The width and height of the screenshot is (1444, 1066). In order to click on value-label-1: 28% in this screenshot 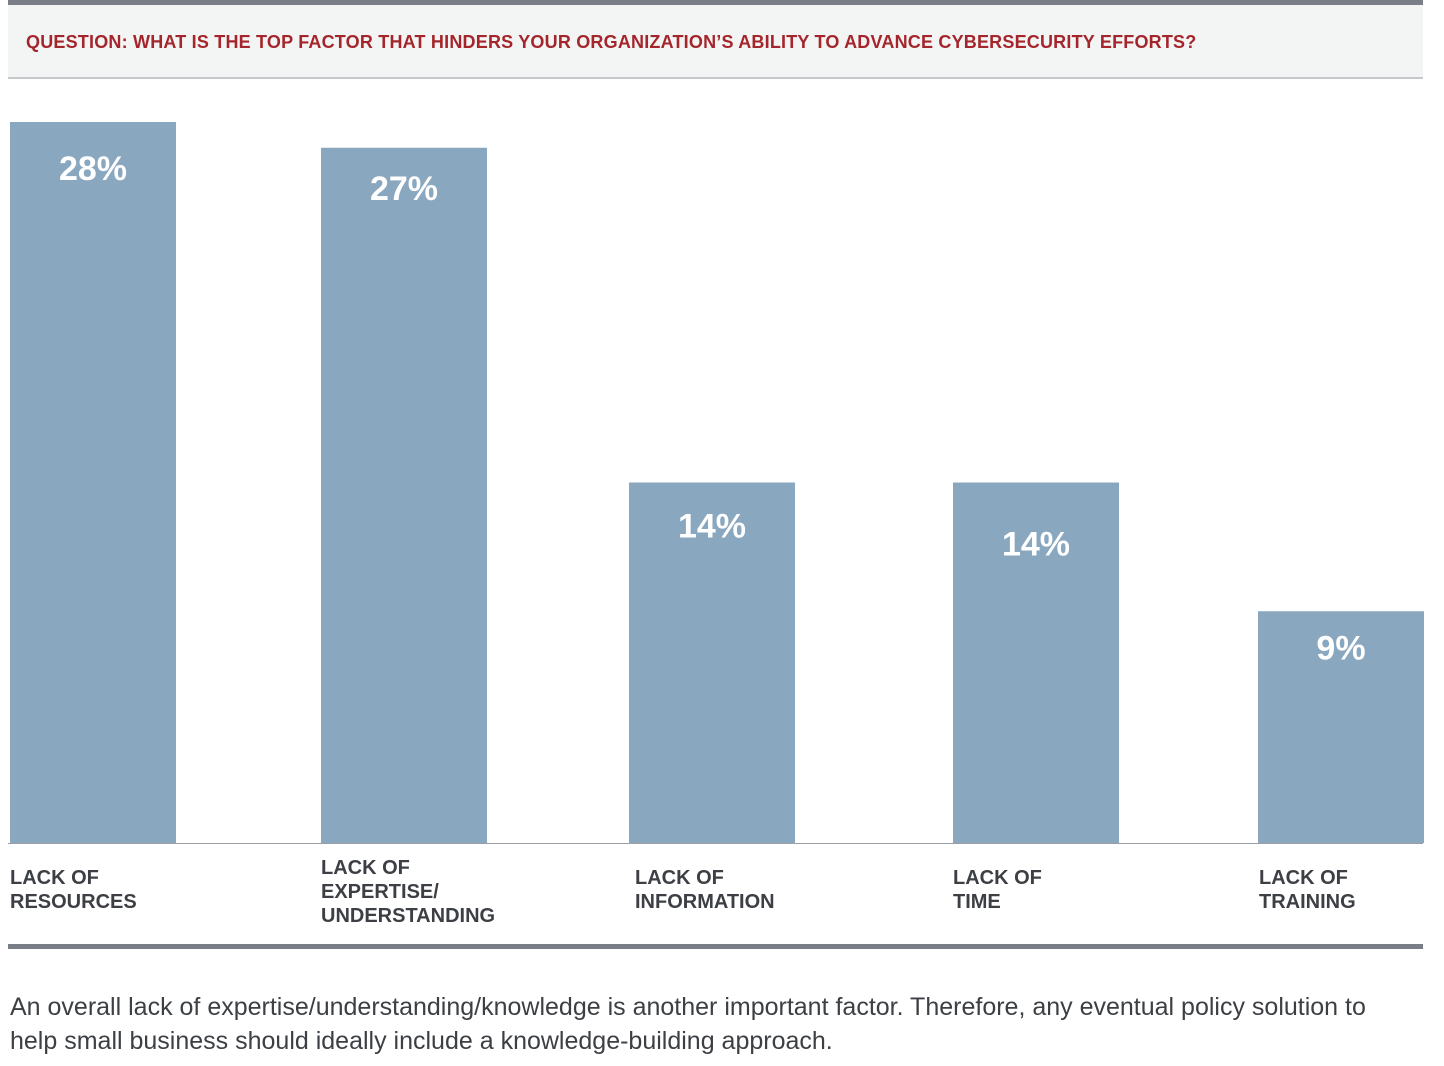, I will do `click(93, 169)`.